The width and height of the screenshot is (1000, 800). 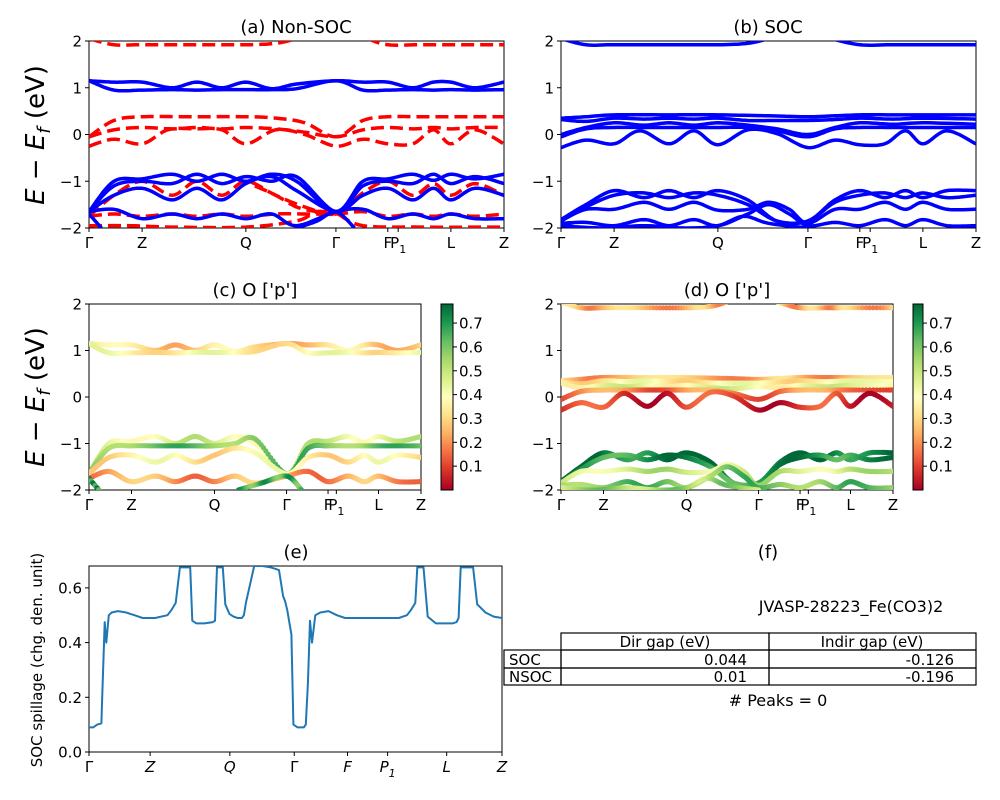 What do you see at coordinates (471, 443) in the screenshot?
I see `colorbar-tick-label: 0.2` at bounding box center [471, 443].